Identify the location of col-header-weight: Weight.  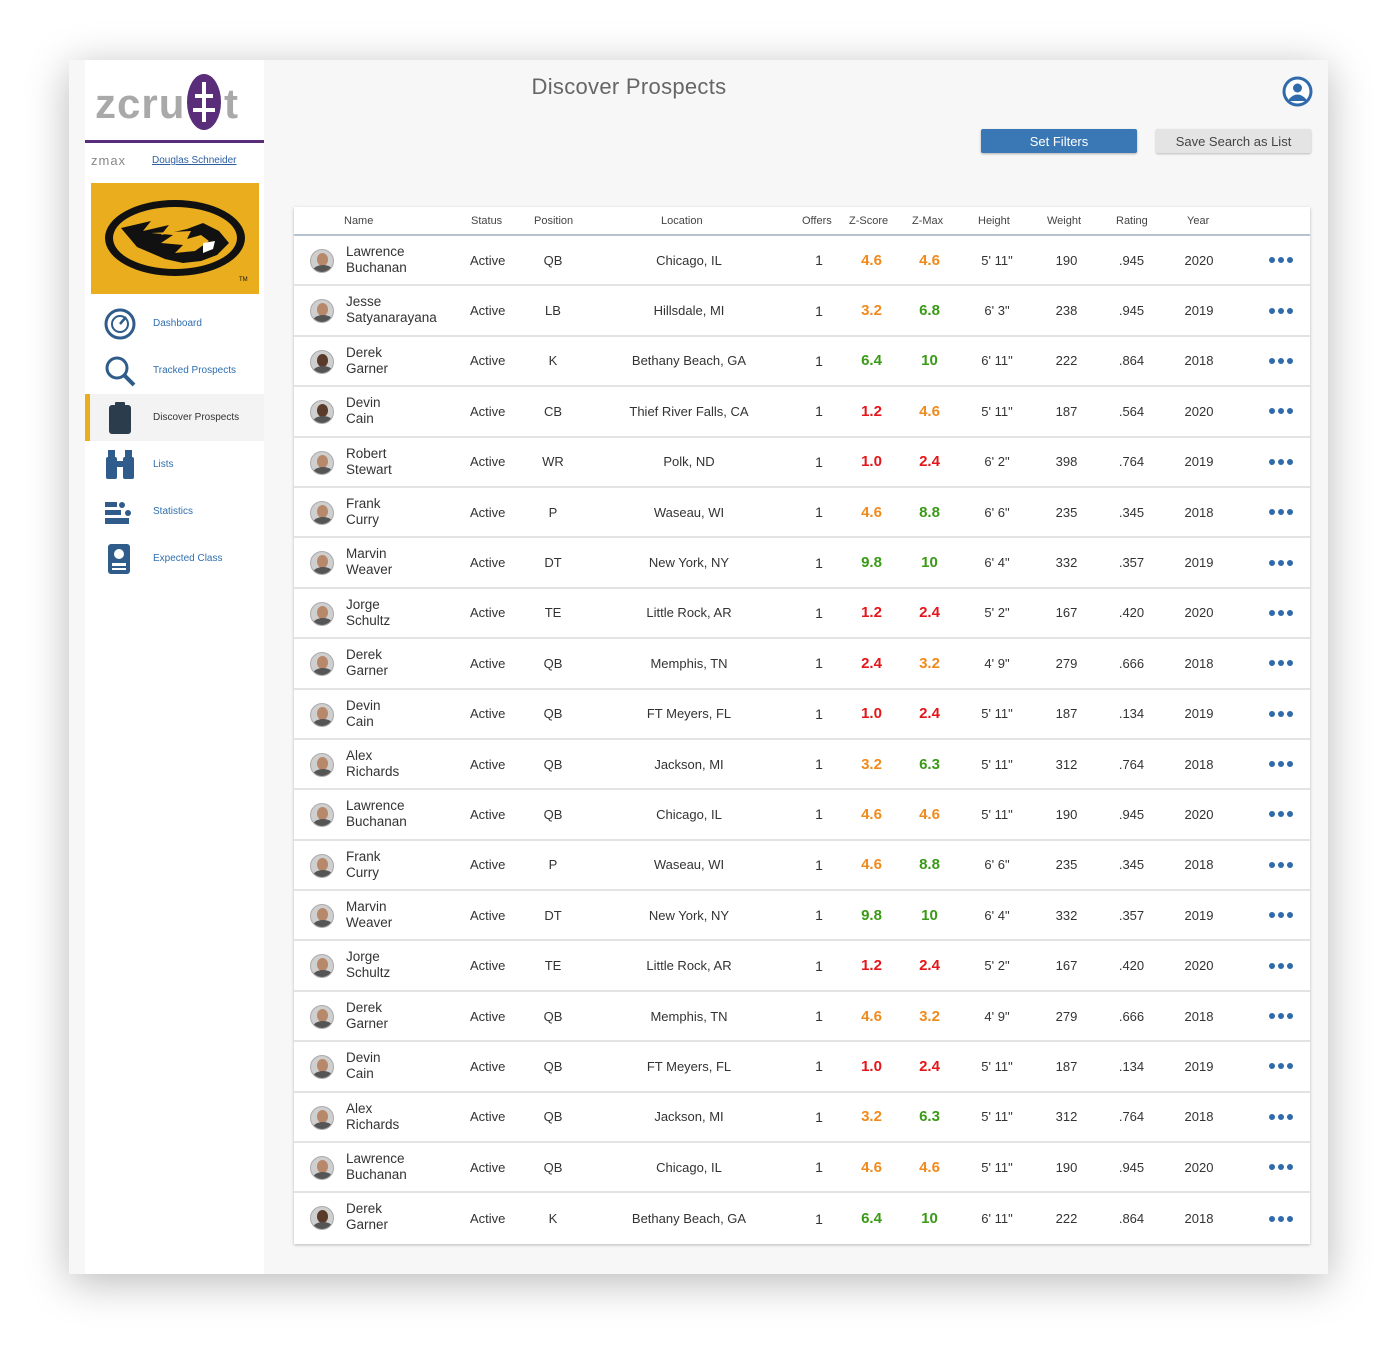
(1064, 221).